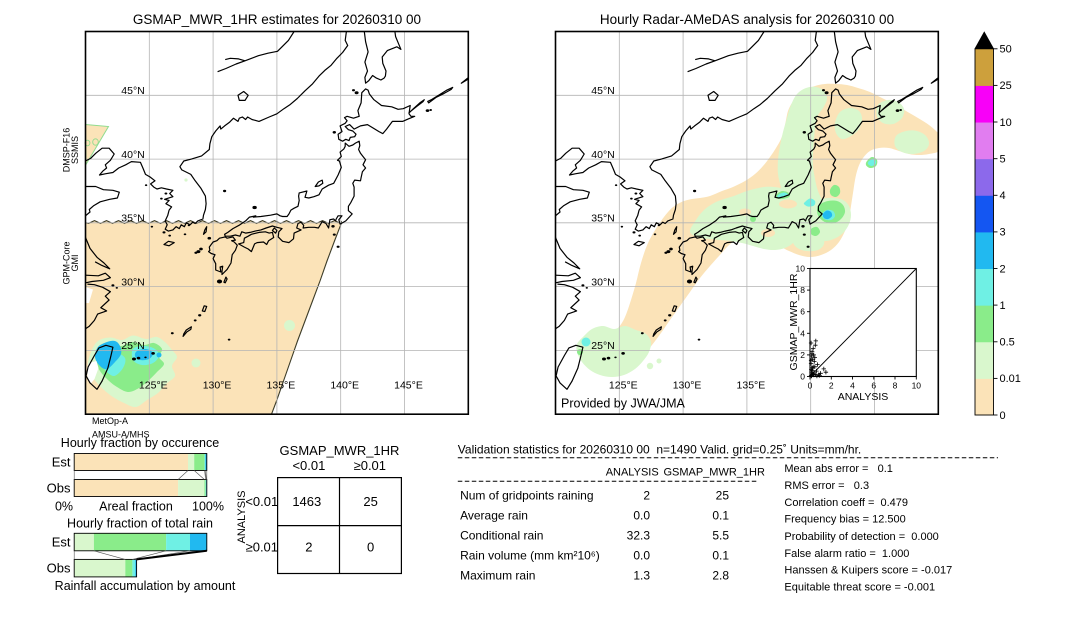  What do you see at coordinates (121, 435) in the screenshot?
I see `svg-text: AMSU-A/MHS` at bounding box center [121, 435].